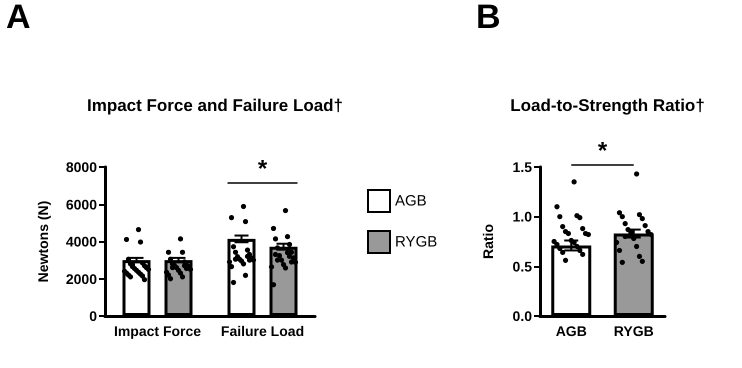  I want to click on x-tick-label: AGB, so click(571, 331).